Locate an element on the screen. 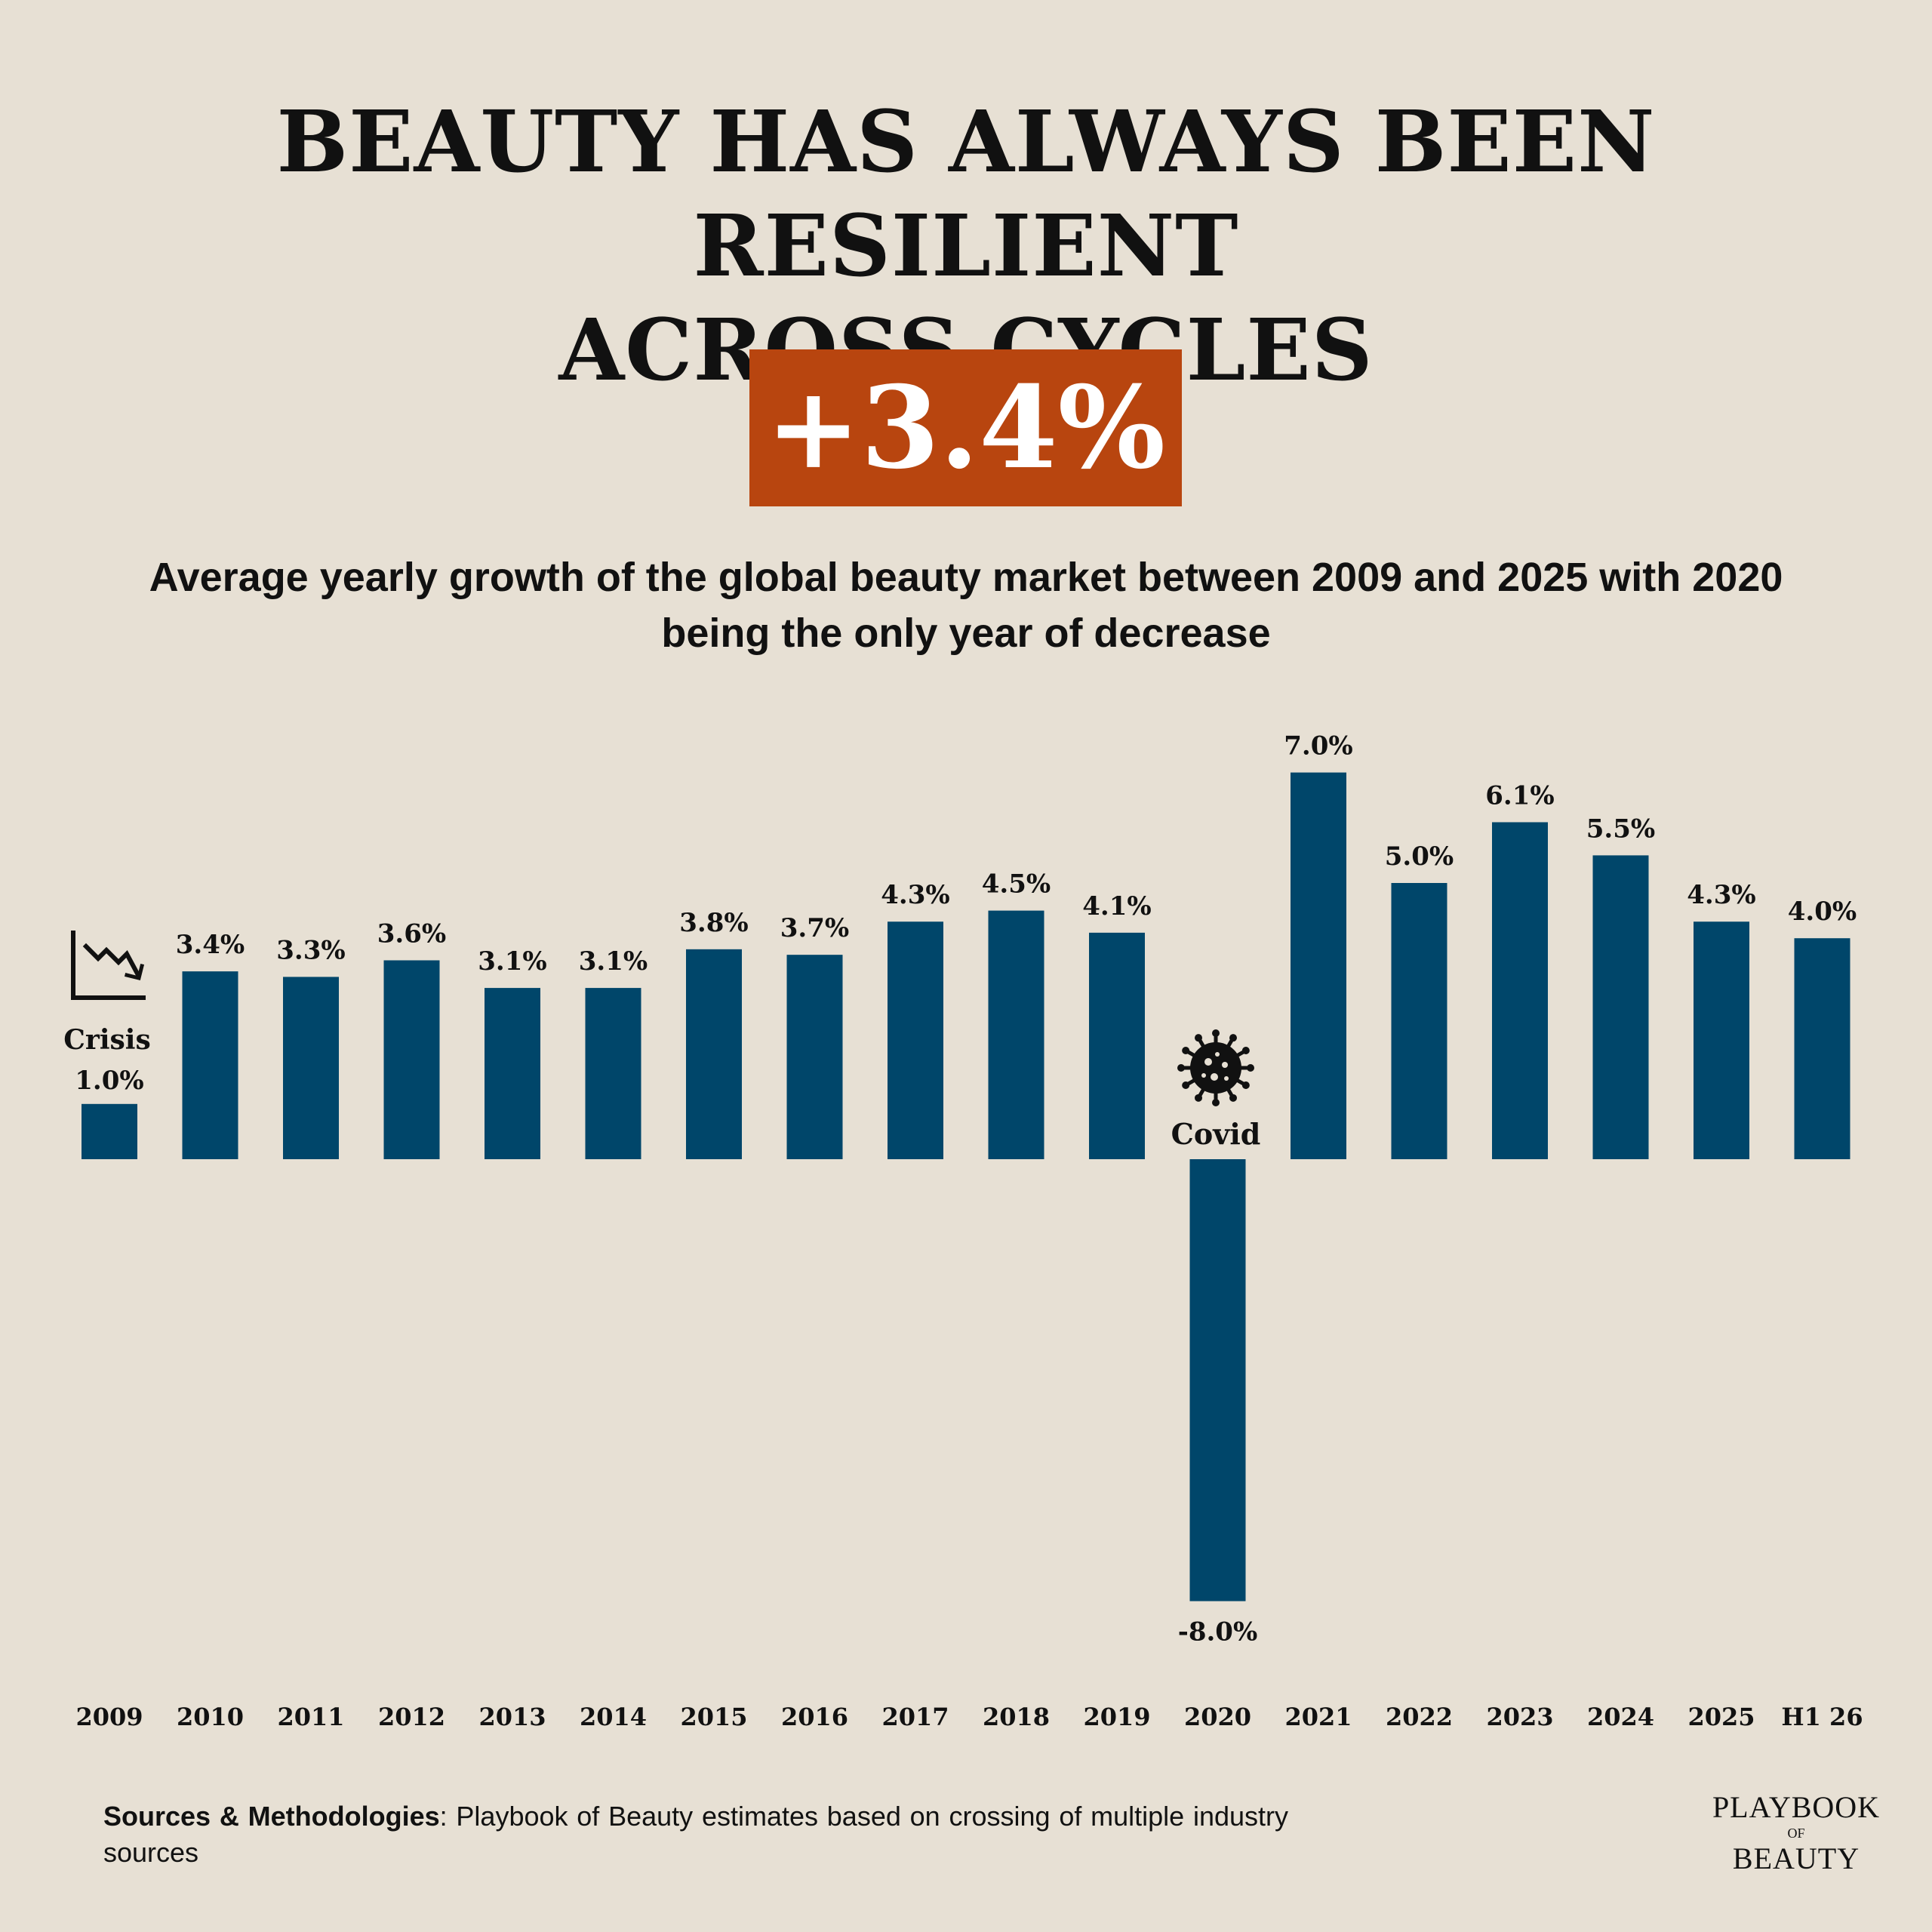 This screenshot has height=1932, width=1932. playbook-of-beauty-logo: PLAYBOOK OF BEAUTY is located at coordinates (1796, 1833).